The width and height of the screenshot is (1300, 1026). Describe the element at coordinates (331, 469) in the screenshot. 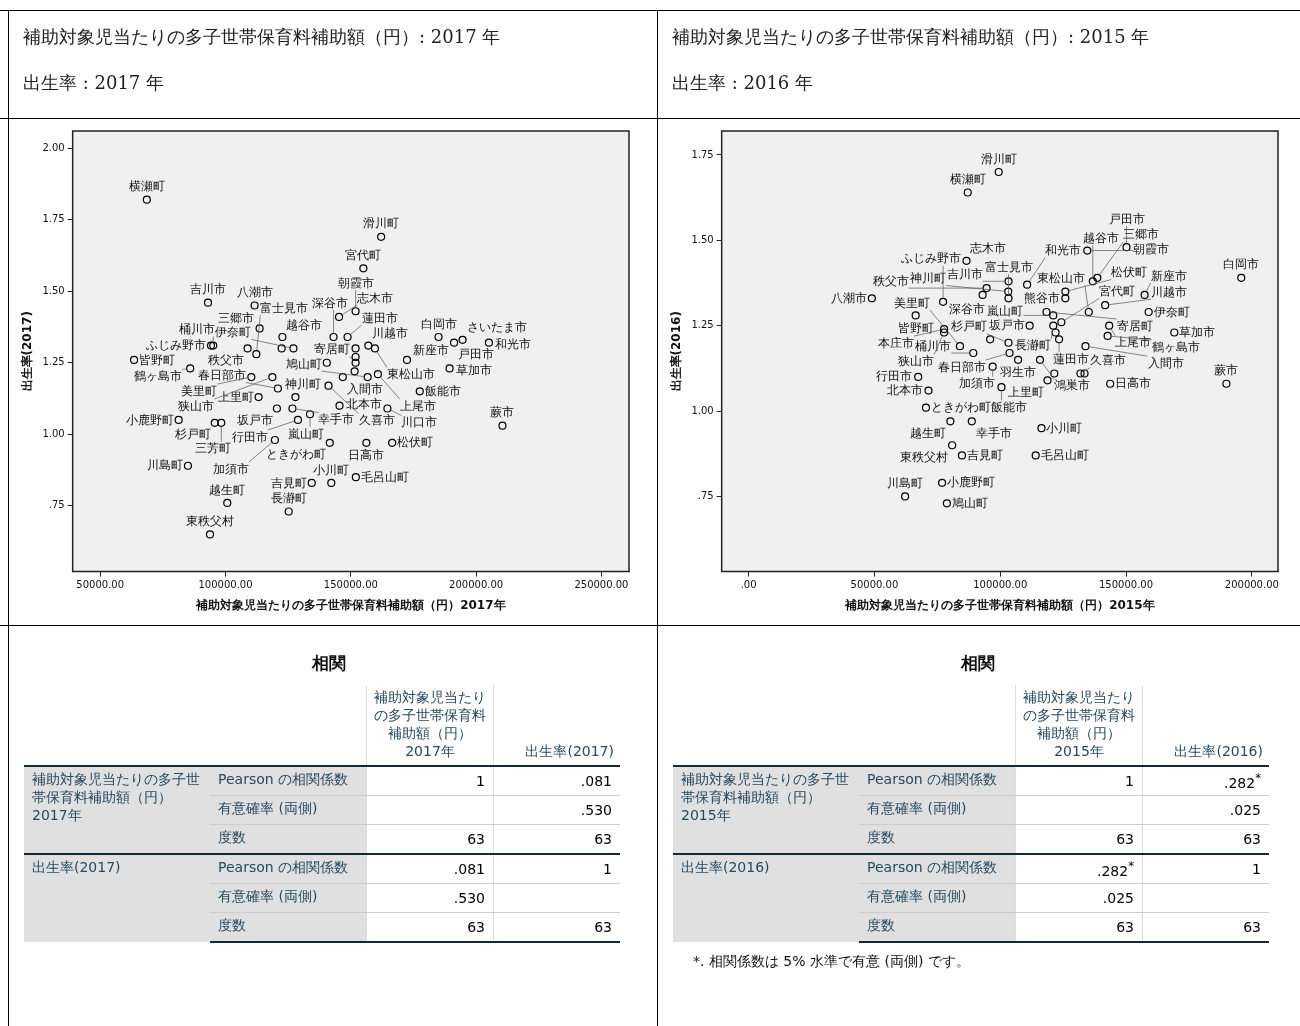

I see `annotation: 小川町` at that location.